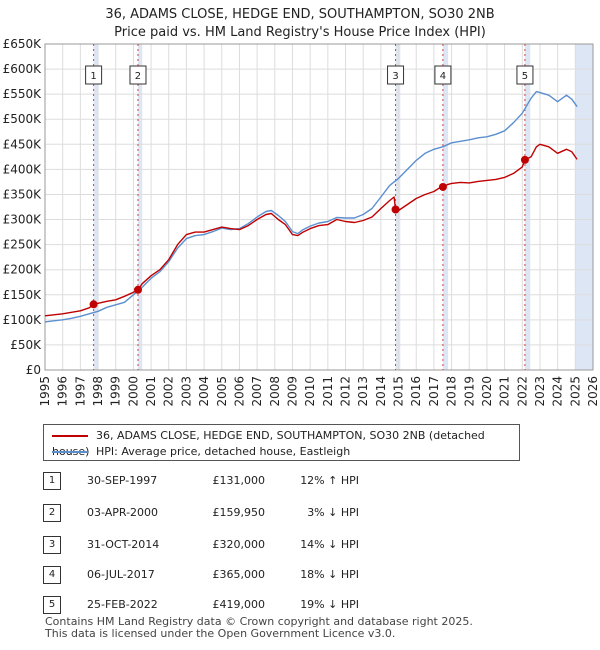 The width and height of the screenshot is (600, 650). I want to click on sale-price: £320,000, so click(239, 544).